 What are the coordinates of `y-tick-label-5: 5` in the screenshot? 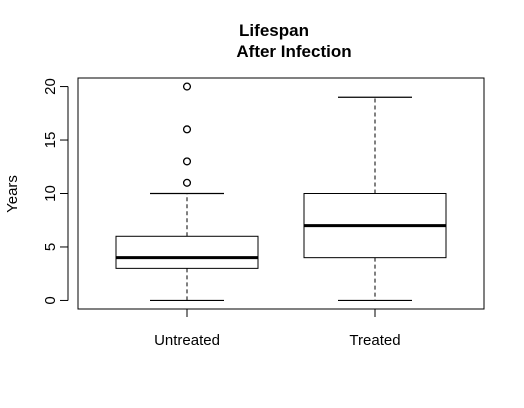 It's located at (50, 247).